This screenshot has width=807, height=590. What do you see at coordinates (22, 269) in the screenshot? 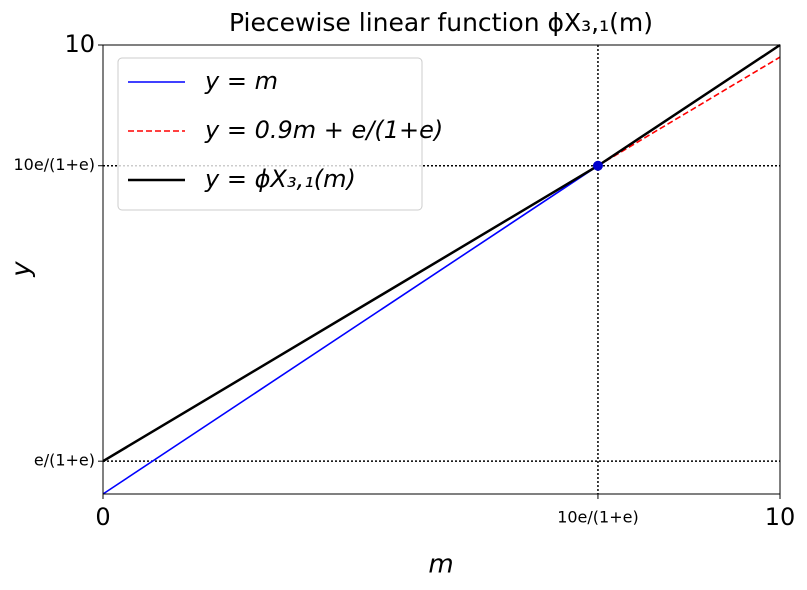
I see `y-axis-label: y` at bounding box center [22, 269].